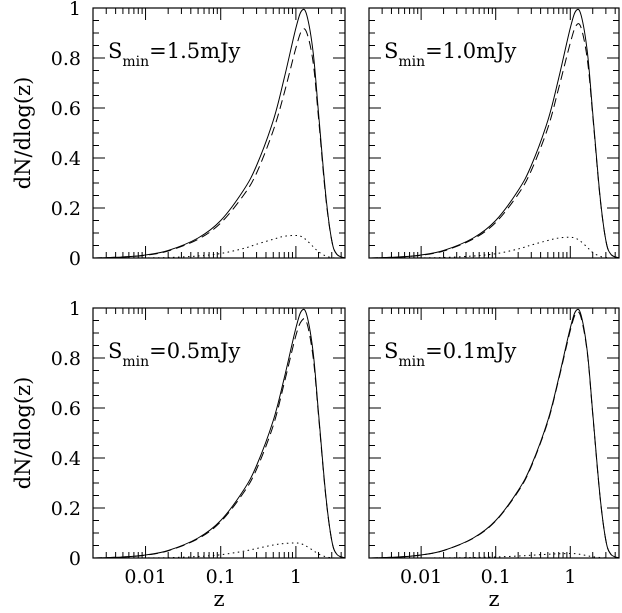 The height and width of the screenshot is (613, 622). I want to click on smin-annotation: Smin=0.1mJy, so click(450, 354).